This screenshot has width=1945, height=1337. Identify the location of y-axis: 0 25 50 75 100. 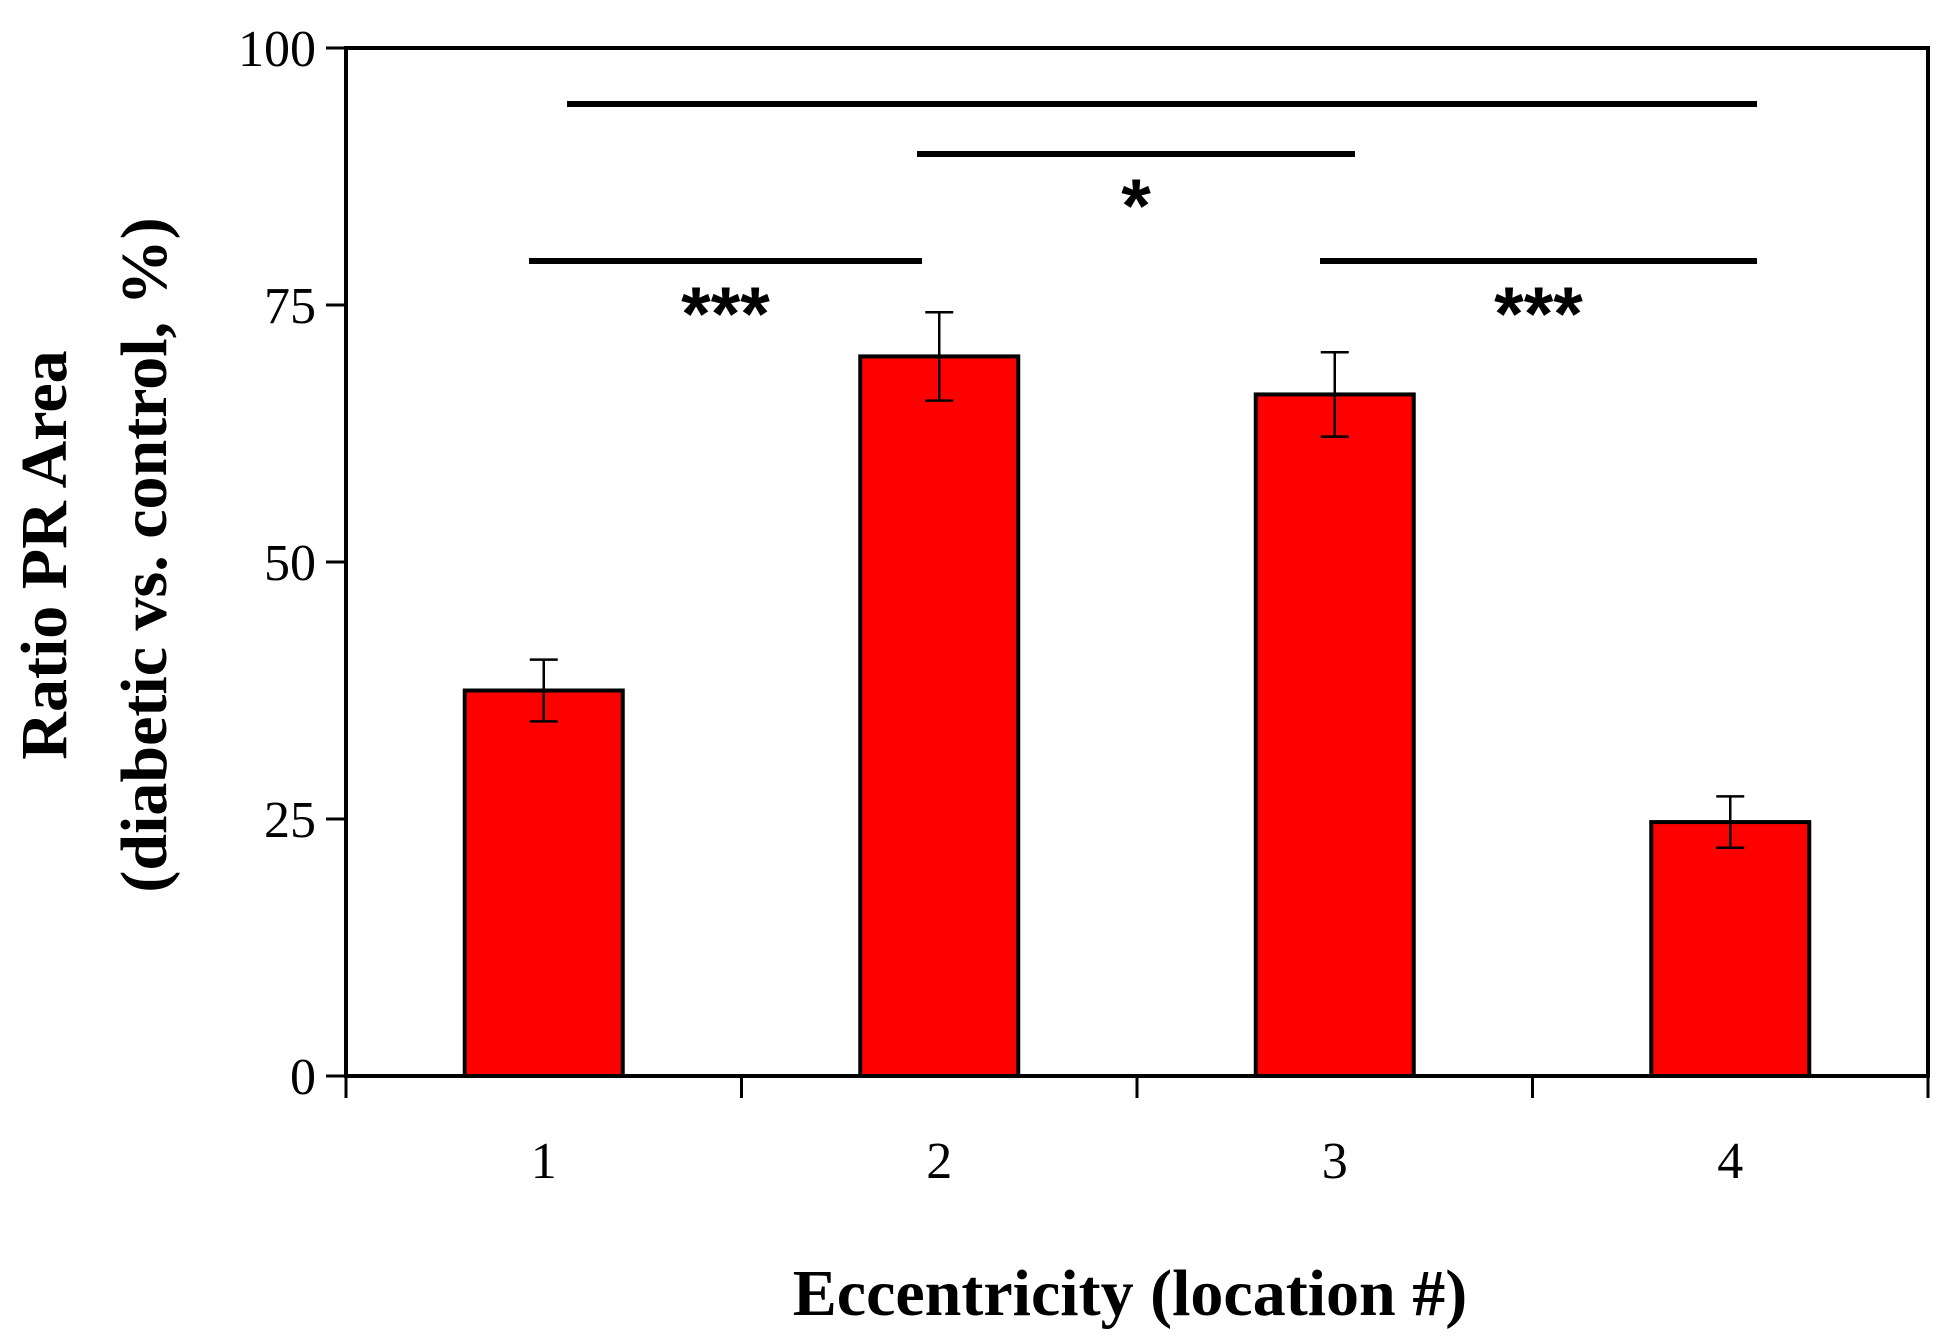
(292, 563).